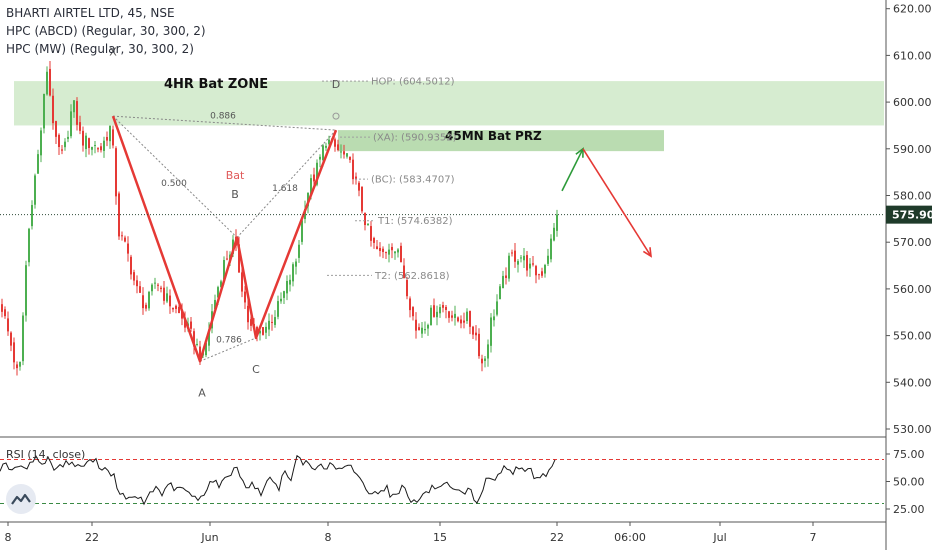 This screenshot has width=932, height=555. What do you see at coordinates (216, 84) in the screenshot?
I see `bat-zone-4hr-label: 4HR Bat ZONE` at bounding box center [216, 84].